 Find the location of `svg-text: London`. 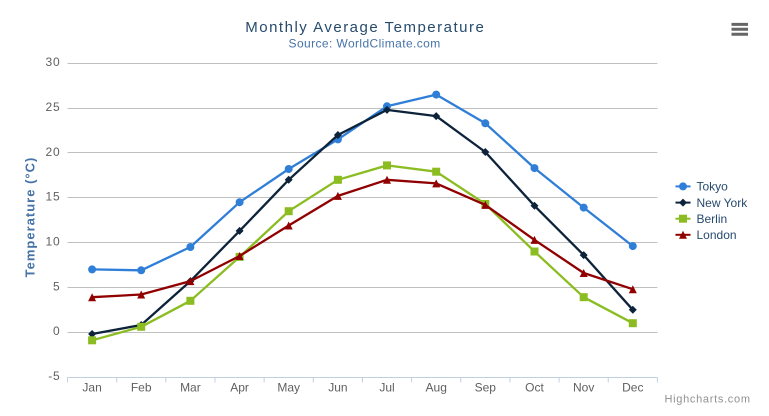

svg-text: London is located at coordinates (717, 235).